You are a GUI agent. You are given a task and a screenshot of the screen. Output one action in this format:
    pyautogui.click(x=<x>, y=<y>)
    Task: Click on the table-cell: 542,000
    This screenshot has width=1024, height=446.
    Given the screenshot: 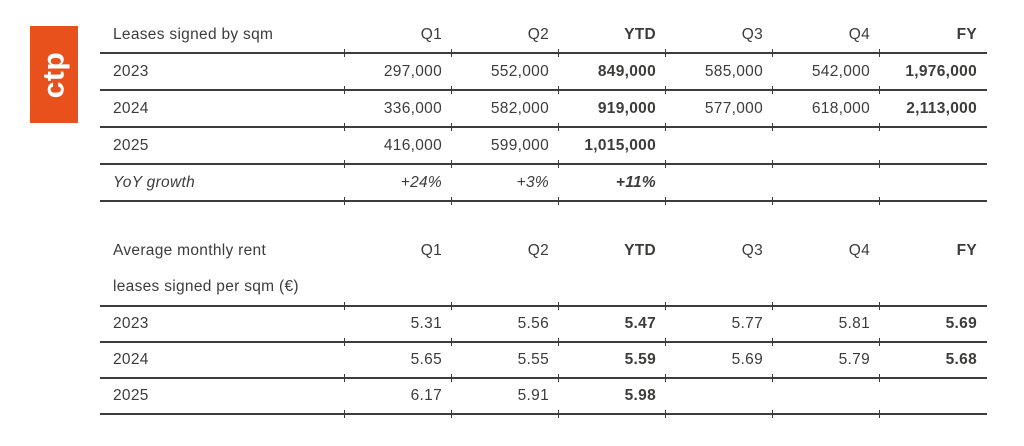 What is the action you would take?
    pyautogui.click(x=826, y=73)
    